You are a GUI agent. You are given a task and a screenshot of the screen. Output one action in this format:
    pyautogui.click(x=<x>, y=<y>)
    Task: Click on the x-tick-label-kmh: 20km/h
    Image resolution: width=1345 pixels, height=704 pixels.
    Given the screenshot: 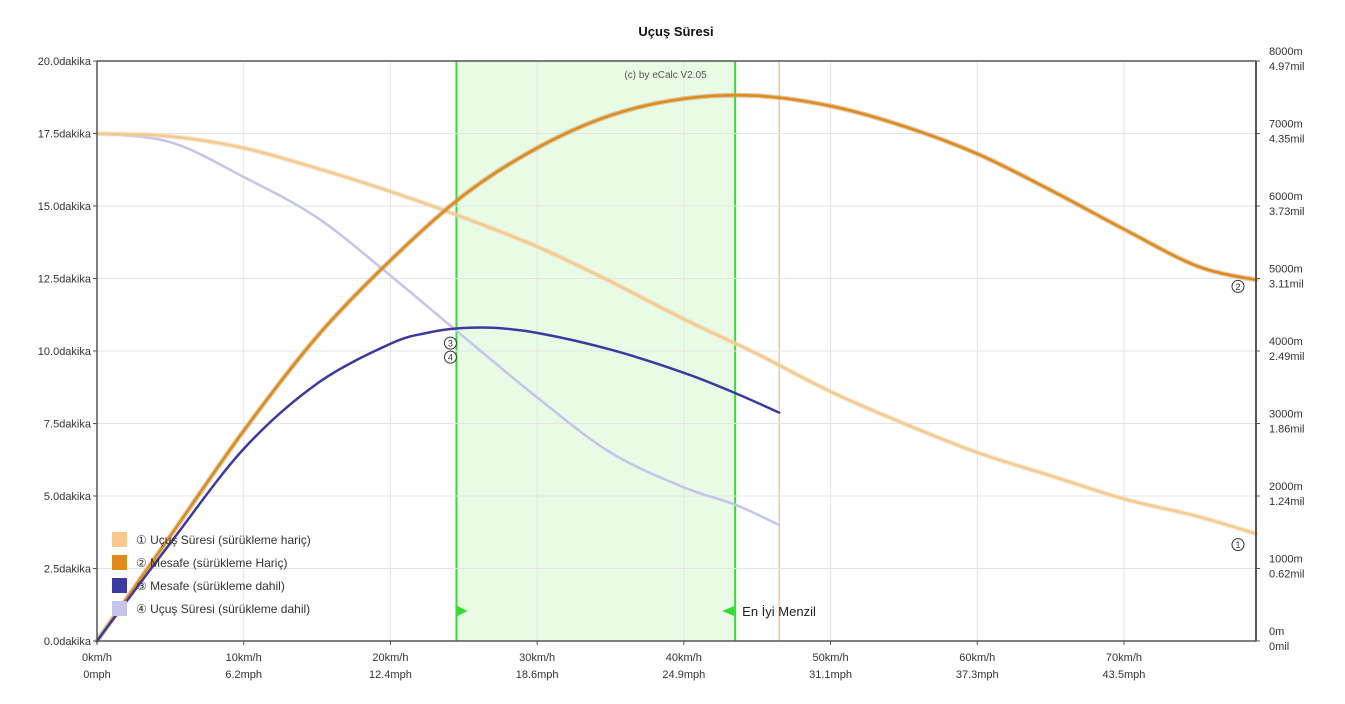 What is the action you would take?
    pyautogui.click(x=390, y=658)
    